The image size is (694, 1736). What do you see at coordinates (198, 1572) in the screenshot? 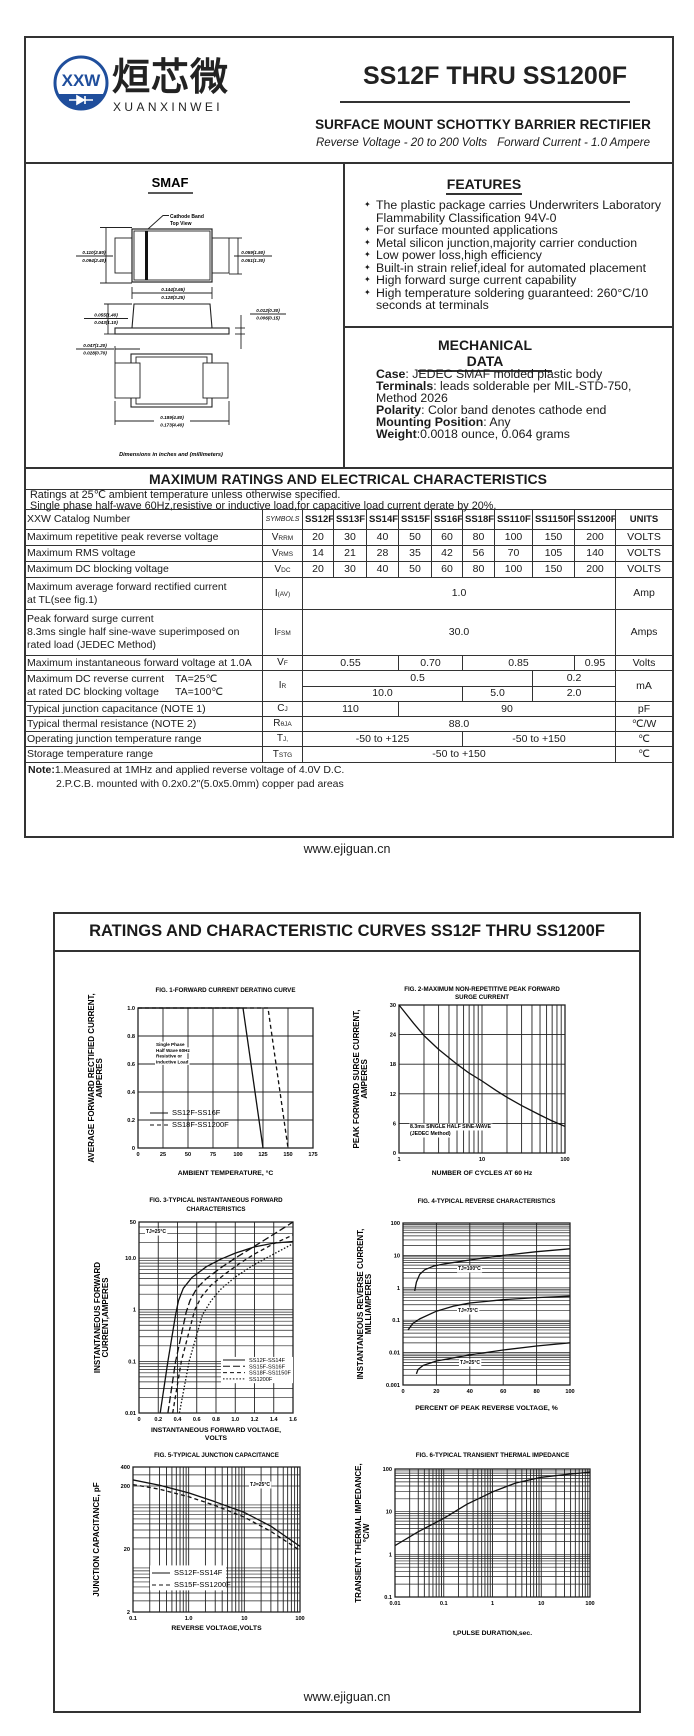
I see `legend-label: SS12F-SS14F` at bounding box center [198, 1572].